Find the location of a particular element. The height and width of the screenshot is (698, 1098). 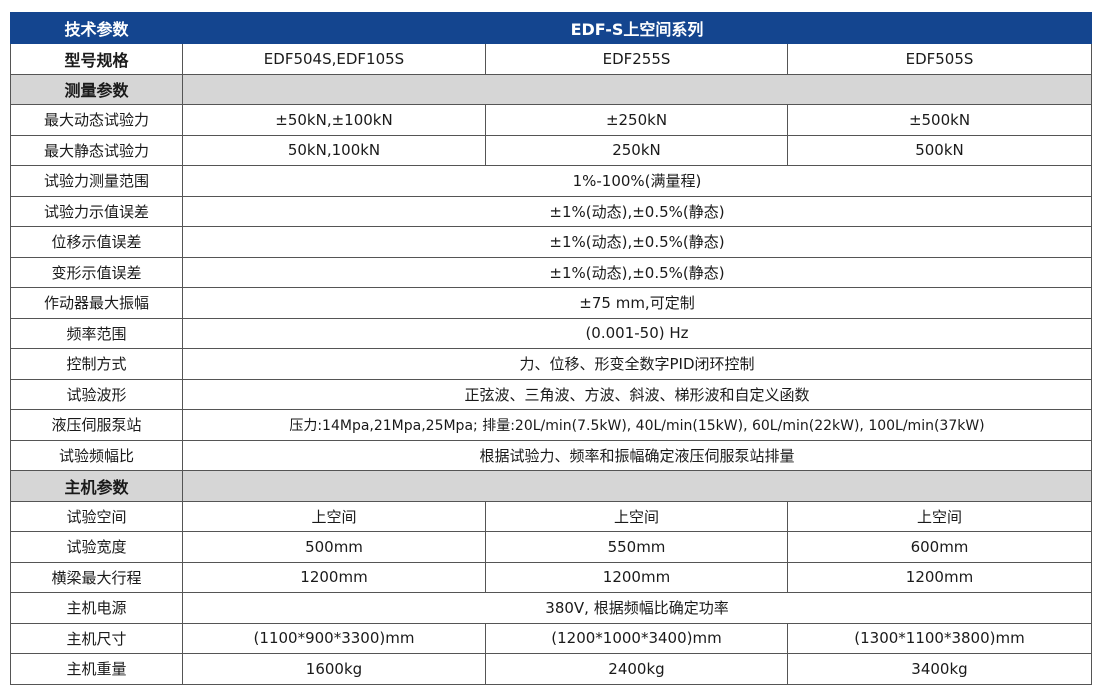

model-cell: EDF505S is located at coordinates (939, 59).